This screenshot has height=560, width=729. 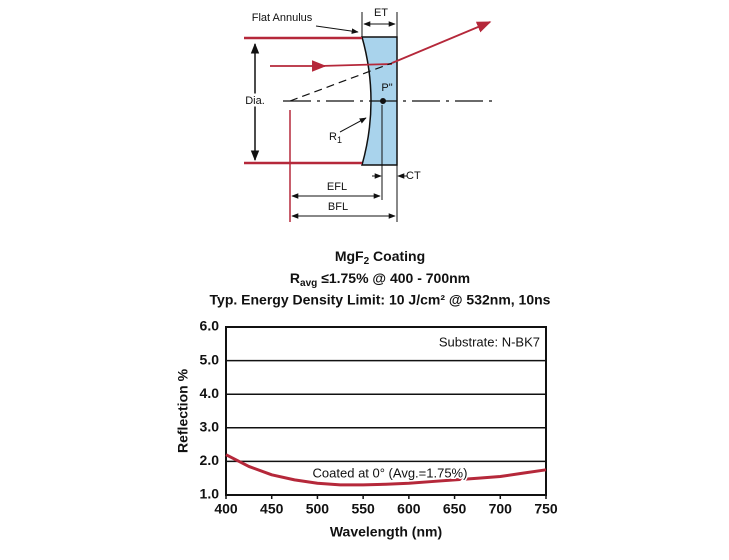 What do you see at coordinates (367, 261) in the screenshot?
I see `chart-title: 2` at bounding box center [367, 261].